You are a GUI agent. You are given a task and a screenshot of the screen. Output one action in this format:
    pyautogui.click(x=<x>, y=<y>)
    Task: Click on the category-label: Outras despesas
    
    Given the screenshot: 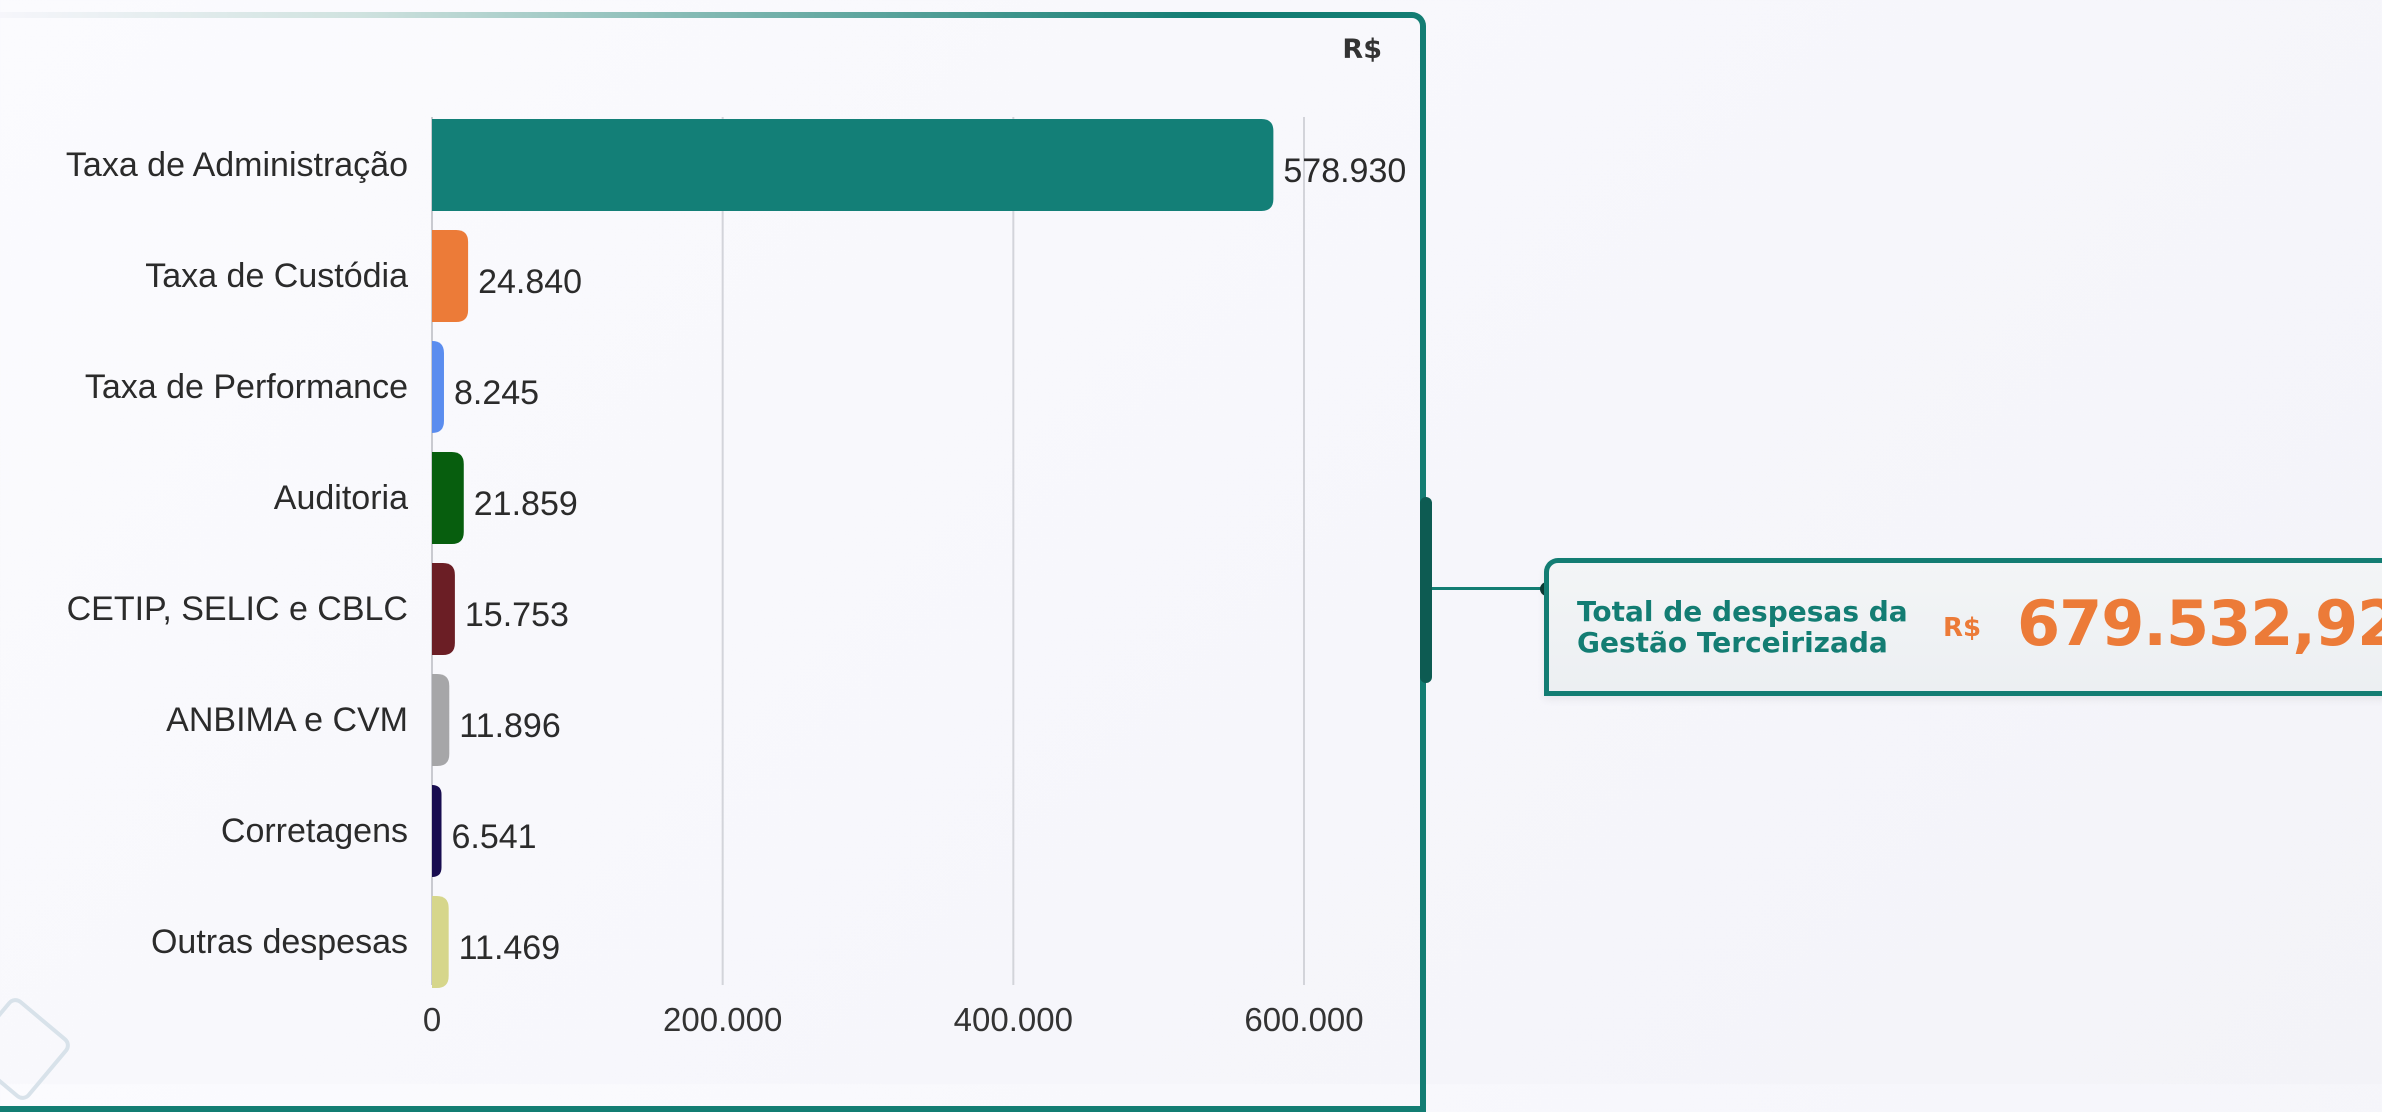 What is the action you would take?
    pyautogui.click(x=279, y=942)
    